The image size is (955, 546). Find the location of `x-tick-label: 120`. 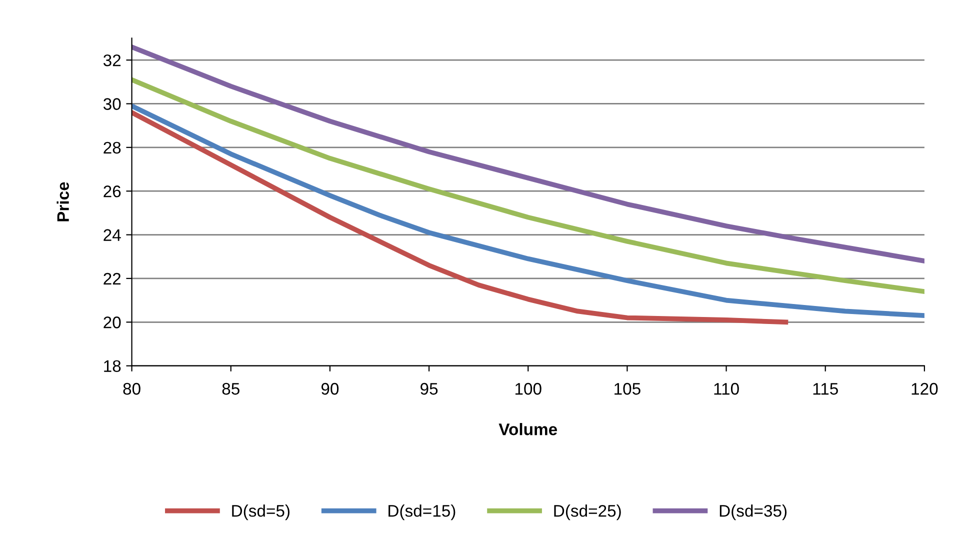

x-tick-label: 120 is located at coordinates (925, 388).